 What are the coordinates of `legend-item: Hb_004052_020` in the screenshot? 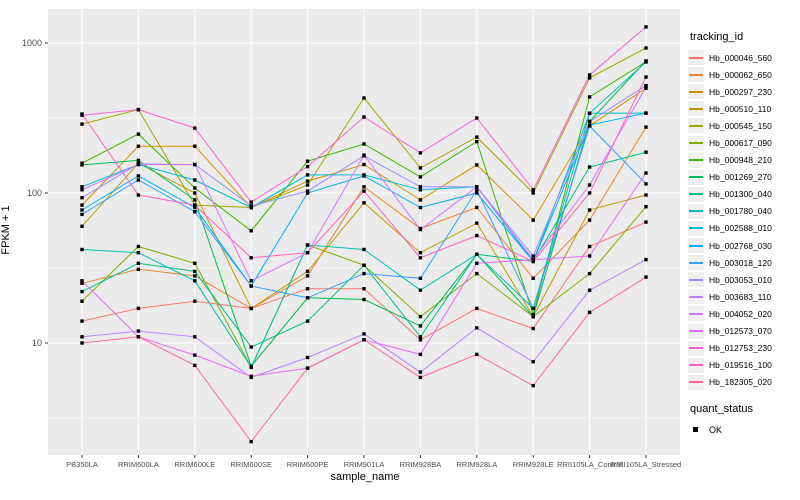 It's located at (744, 313).